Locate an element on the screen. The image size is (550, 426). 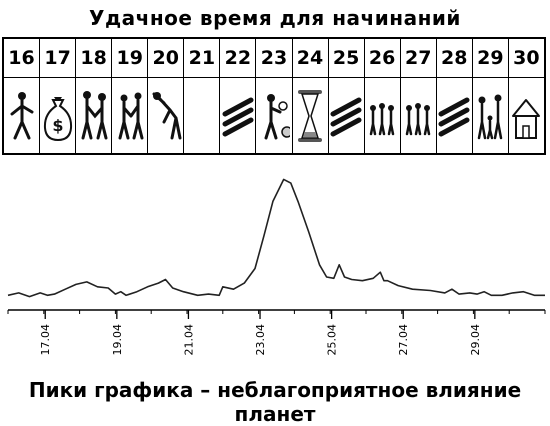
day-cell-18: 18 is located at coordinates (94, 96).